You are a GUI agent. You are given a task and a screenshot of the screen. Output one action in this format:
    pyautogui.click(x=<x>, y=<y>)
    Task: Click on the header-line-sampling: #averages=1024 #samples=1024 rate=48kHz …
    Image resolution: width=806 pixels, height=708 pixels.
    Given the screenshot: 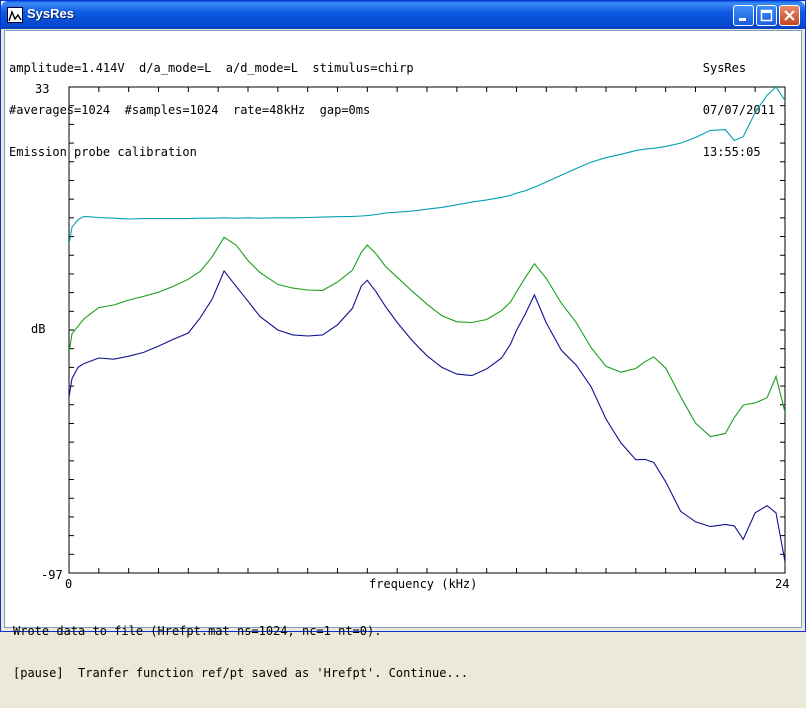 What is the action you would take?
    pyautogui.click(x=190, y=110)
    